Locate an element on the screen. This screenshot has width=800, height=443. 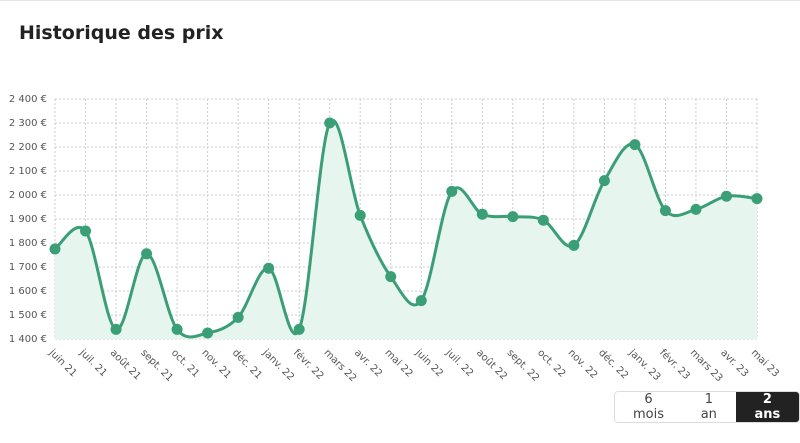
x-tick-label: sept. 21 is located at coordinates (156, 365).